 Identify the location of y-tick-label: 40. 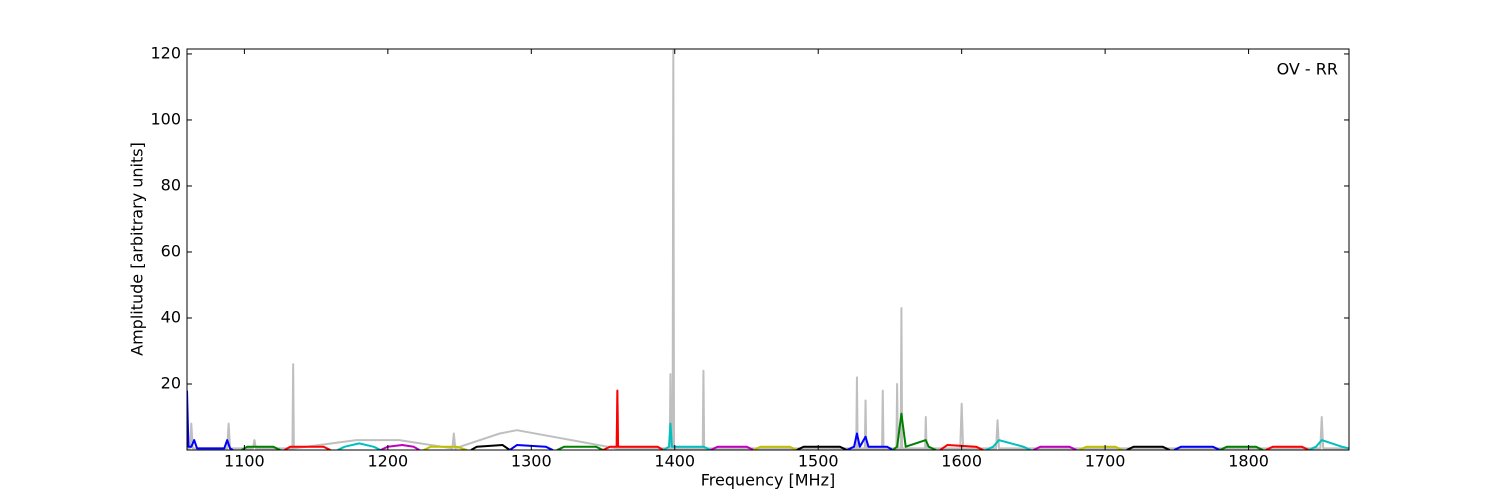
(171, 316).